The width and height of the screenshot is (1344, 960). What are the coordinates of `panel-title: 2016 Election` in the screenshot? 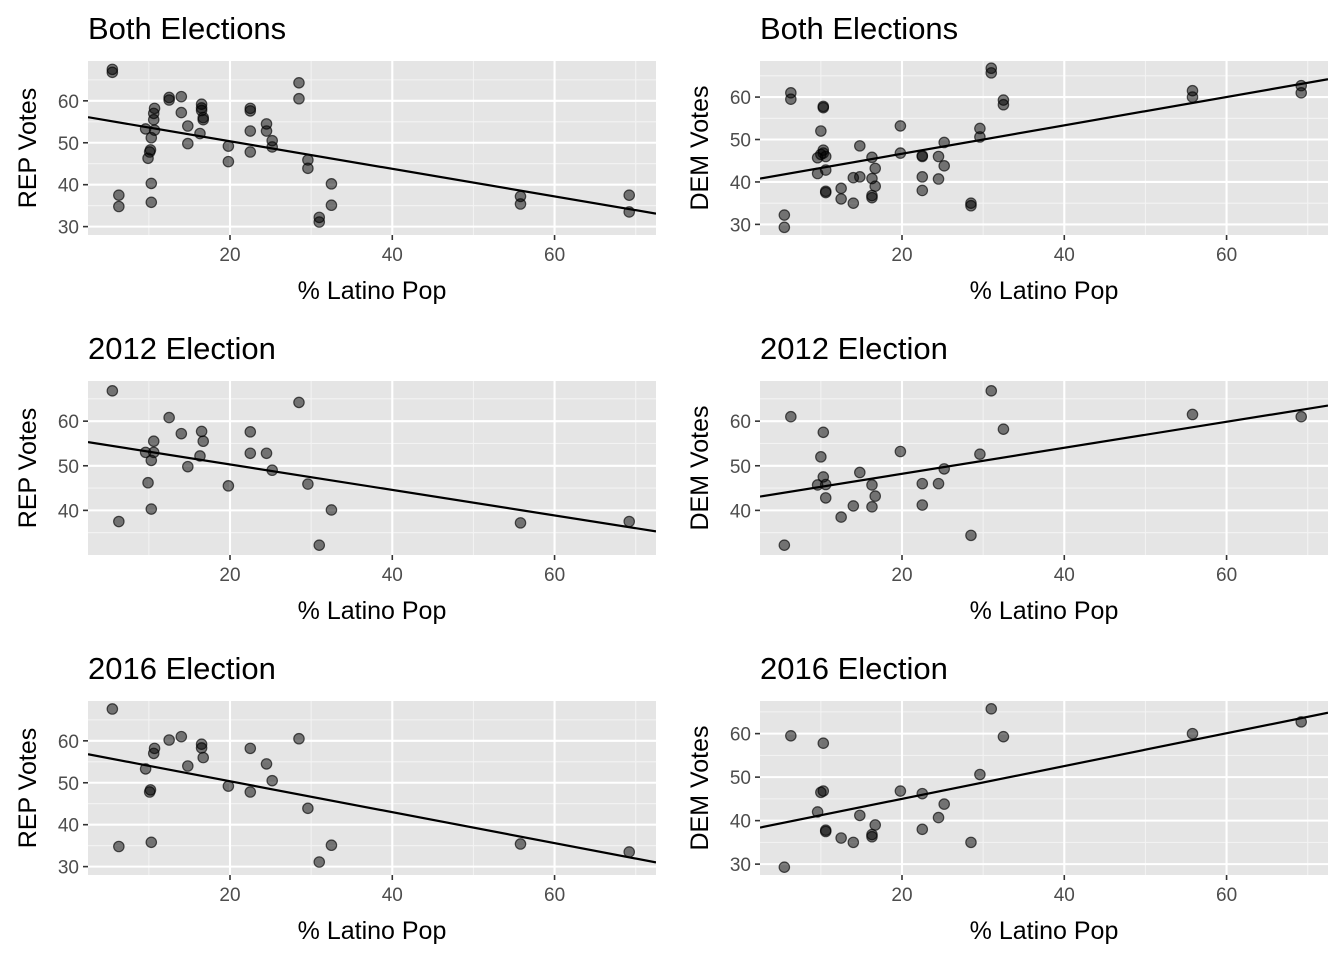 It's located at (182, 668).